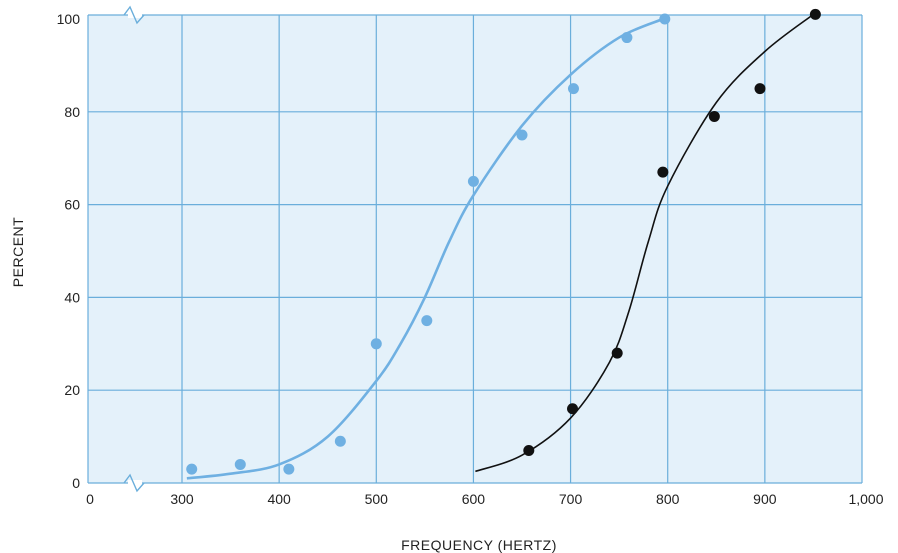 The image size is (898, 553). What do you see at coordinates (571, 499) in the screenshot?
I see `x-tick-label: 700` at bounding box center [571, 499].